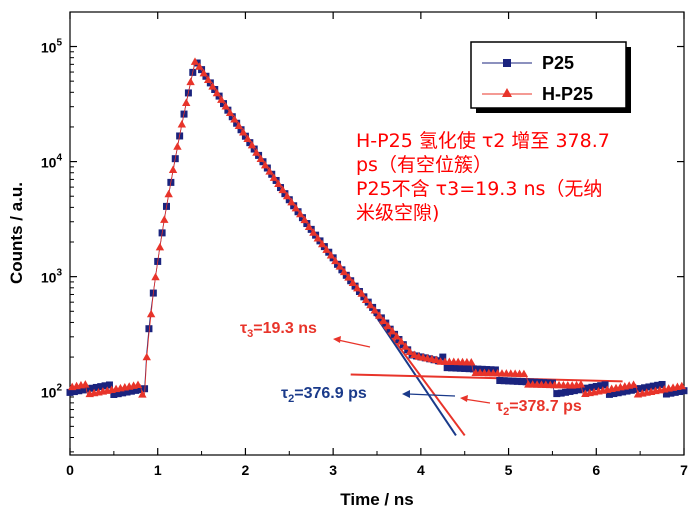 This screenshot has height=519, width=693. I want to click on y-tick-label: 10³, so click(52, 277).